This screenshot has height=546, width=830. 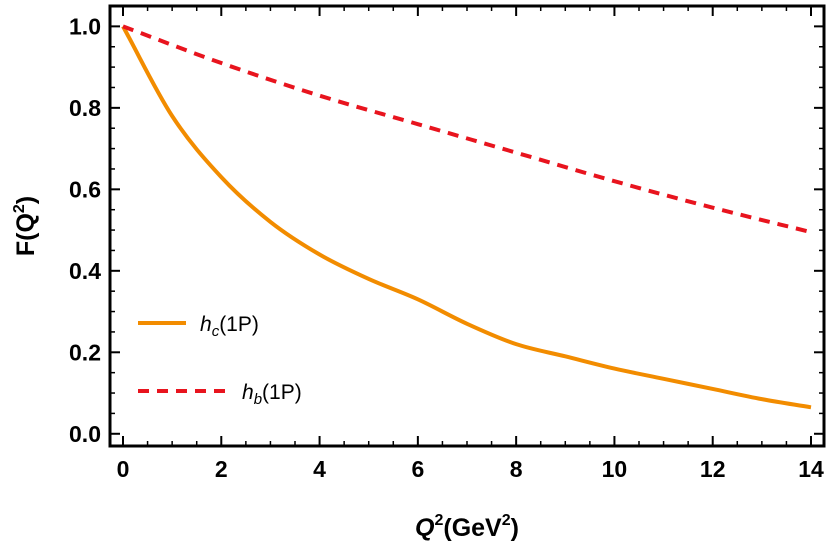 I want to click on legend-label-hc: hc(1P), so click(x=229, y=326).